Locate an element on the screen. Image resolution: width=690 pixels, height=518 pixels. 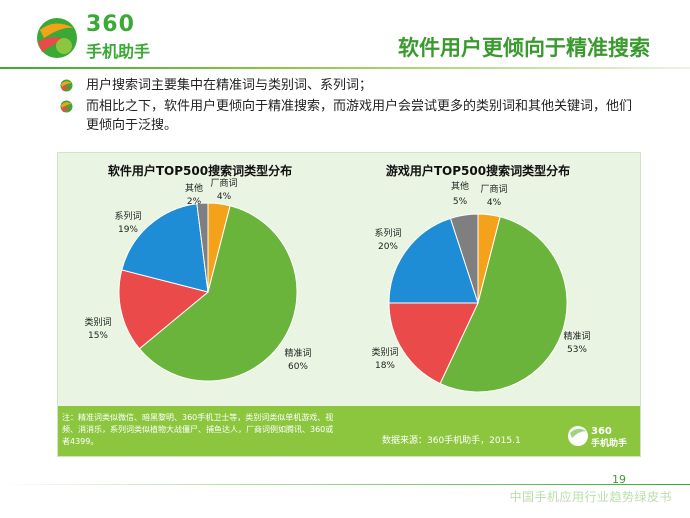
logo-name: 手机助手 is located at coordinates (118, 51).